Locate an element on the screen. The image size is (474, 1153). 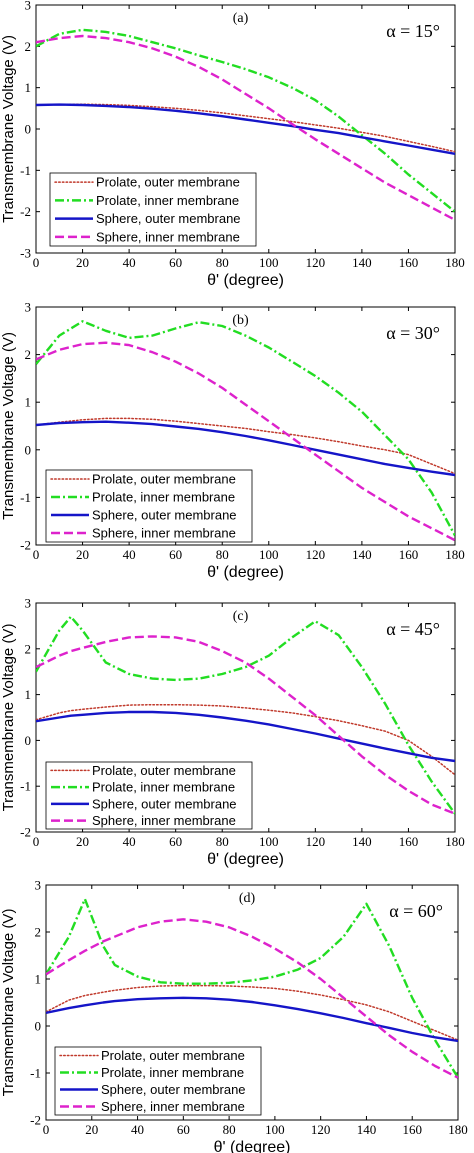
panel-label: (d) is located at coordinates (247, 898).